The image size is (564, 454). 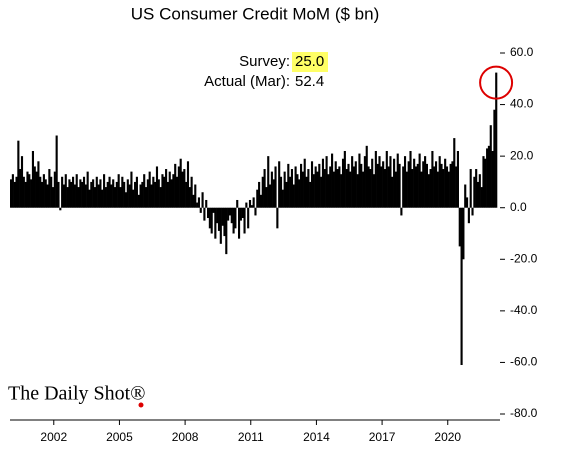 I want to click on survey-value: 25.0, so click(x=309, y=61).